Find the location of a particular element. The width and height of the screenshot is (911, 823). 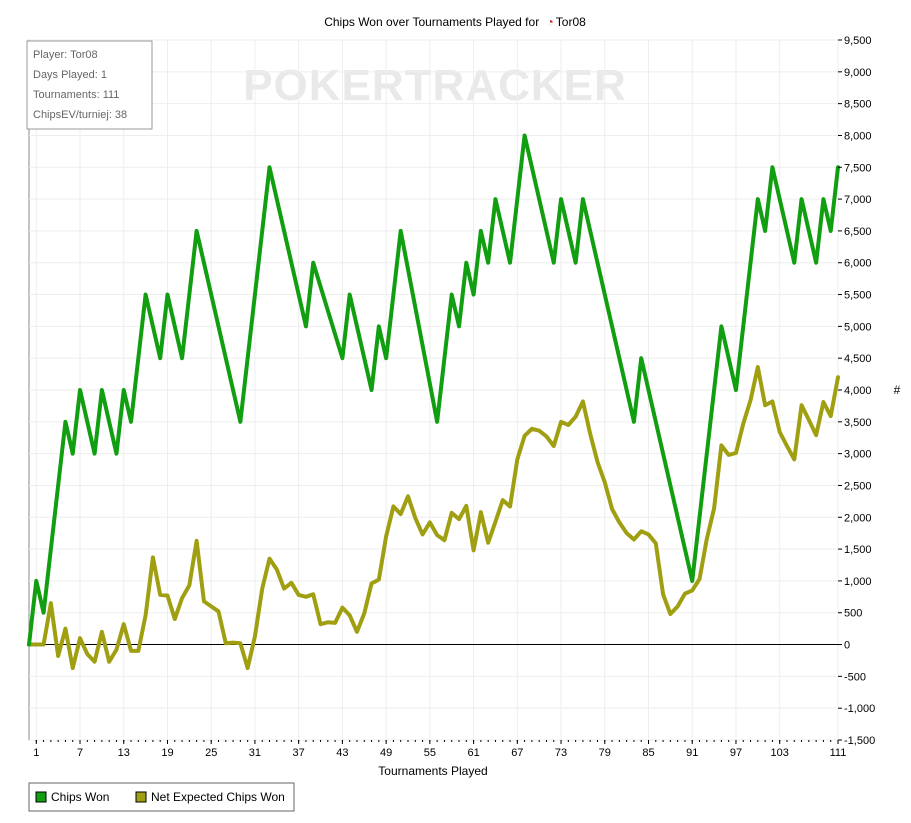

legend-frame is located at coordinates (161, 797).